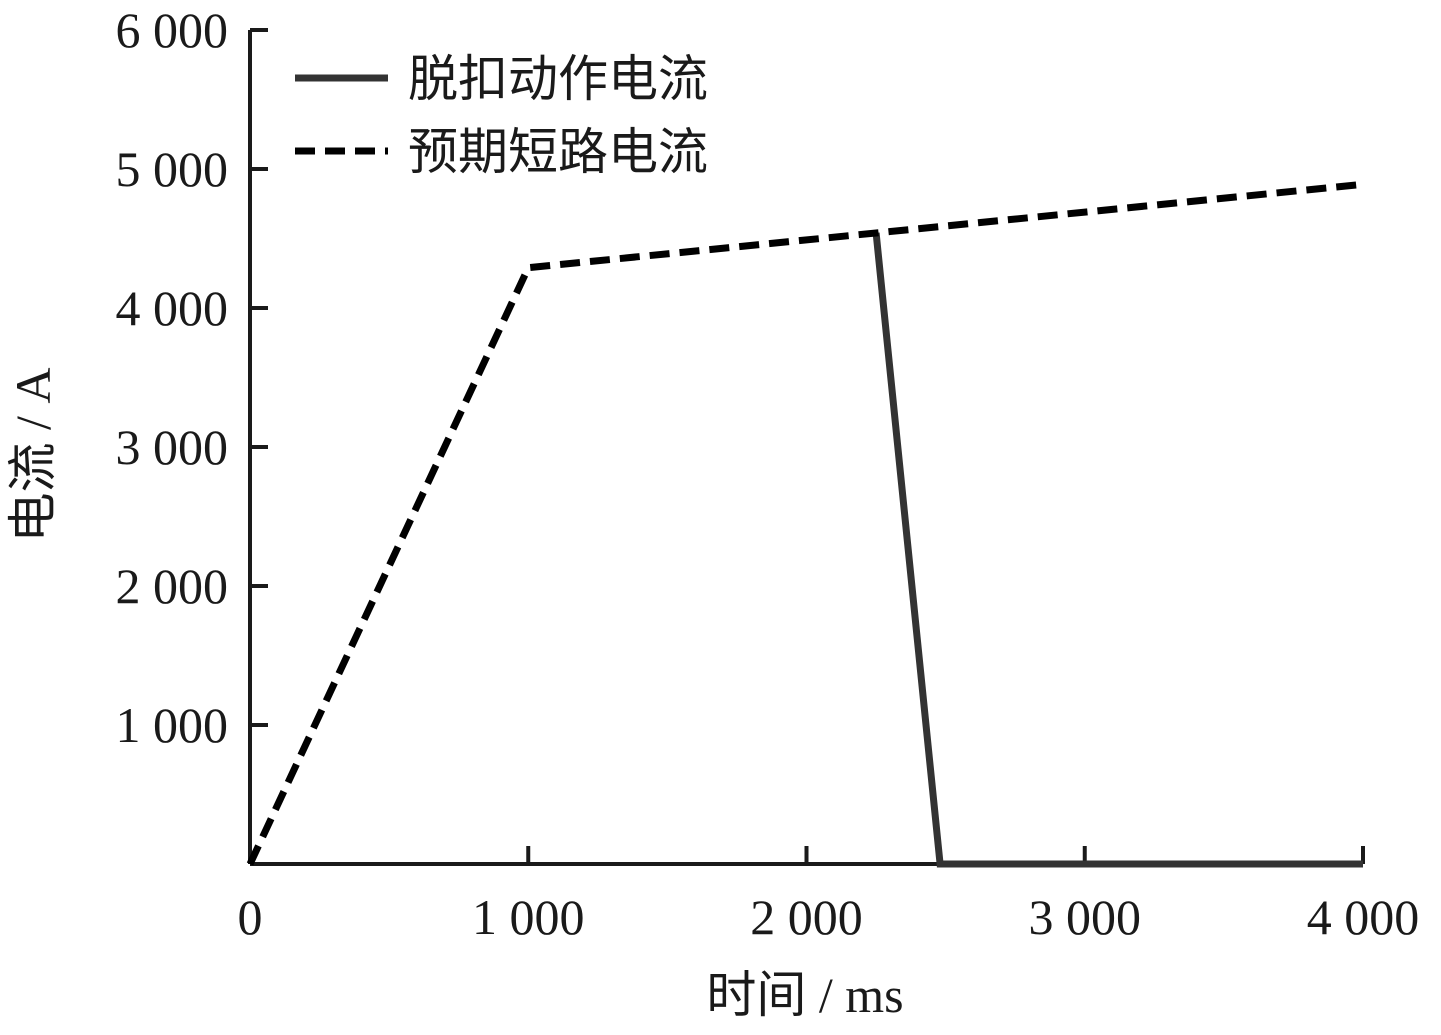  What do you see at coordinates (172, 586) in the screenshot?
I see `y-tick-label: 2 000` at bounding box center [172, 586].